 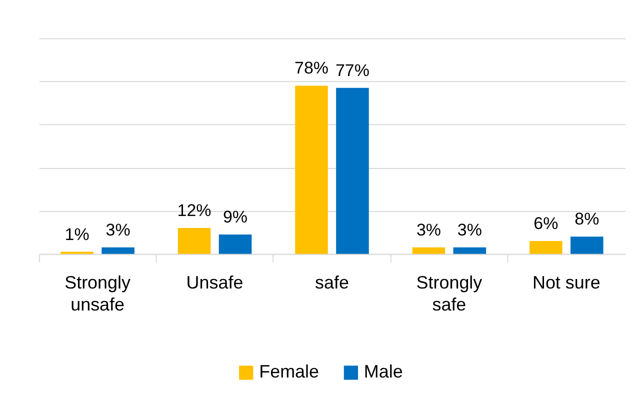 What do you see at coordinates (77, 234) in the screenshot?
I see `data-label: 1%` at bounding box center [77, 234].